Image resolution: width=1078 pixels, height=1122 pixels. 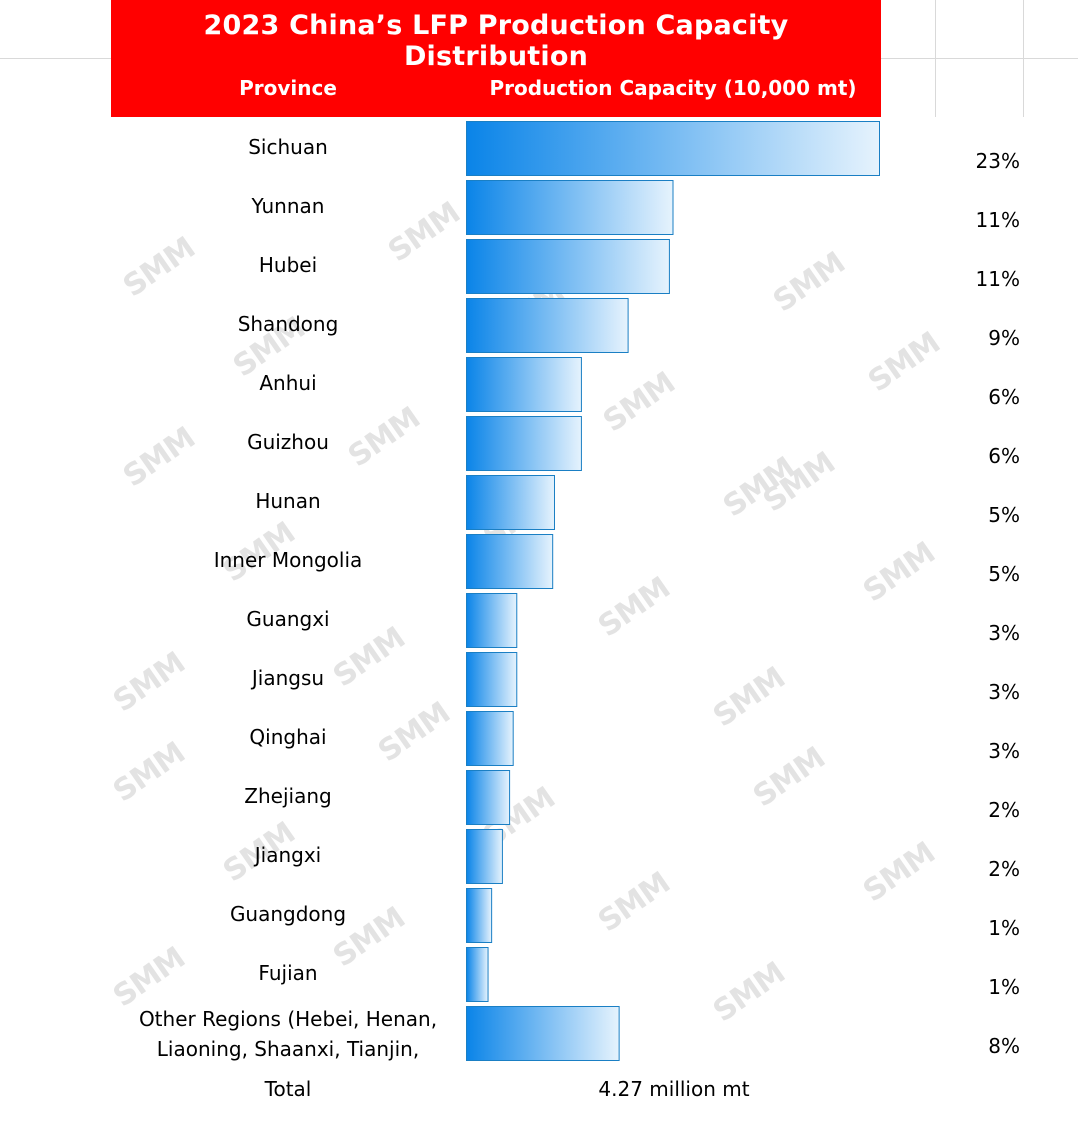 I want to click on category-label: Jiangsu, so click(x=288, y=678).